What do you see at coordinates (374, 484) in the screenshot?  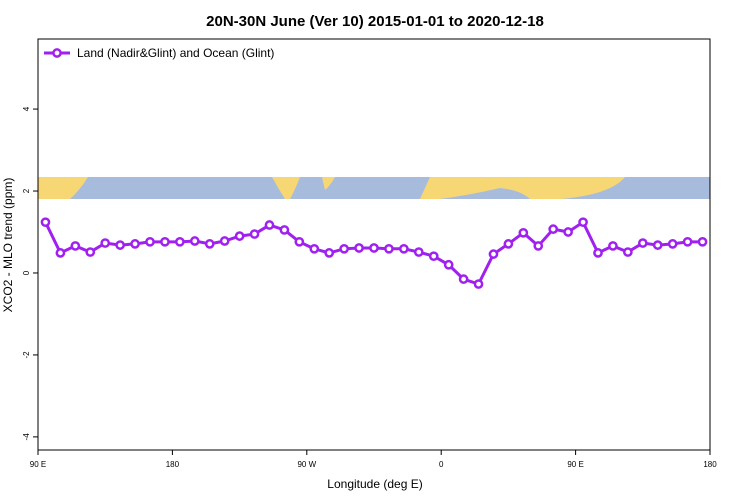 I see `x-axis-label: Longitude (deg E)` at bounding box center [374, 484].